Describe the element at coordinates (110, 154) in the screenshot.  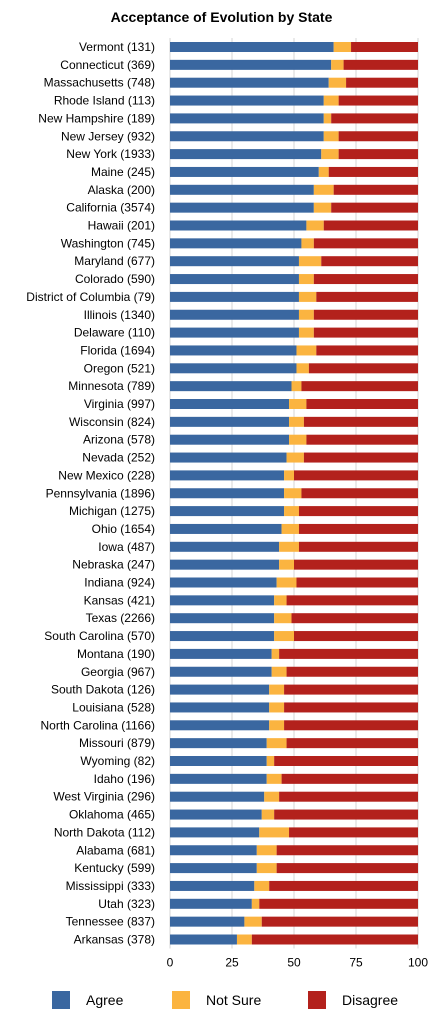
I see `category-label: New York (1933)` at that location.